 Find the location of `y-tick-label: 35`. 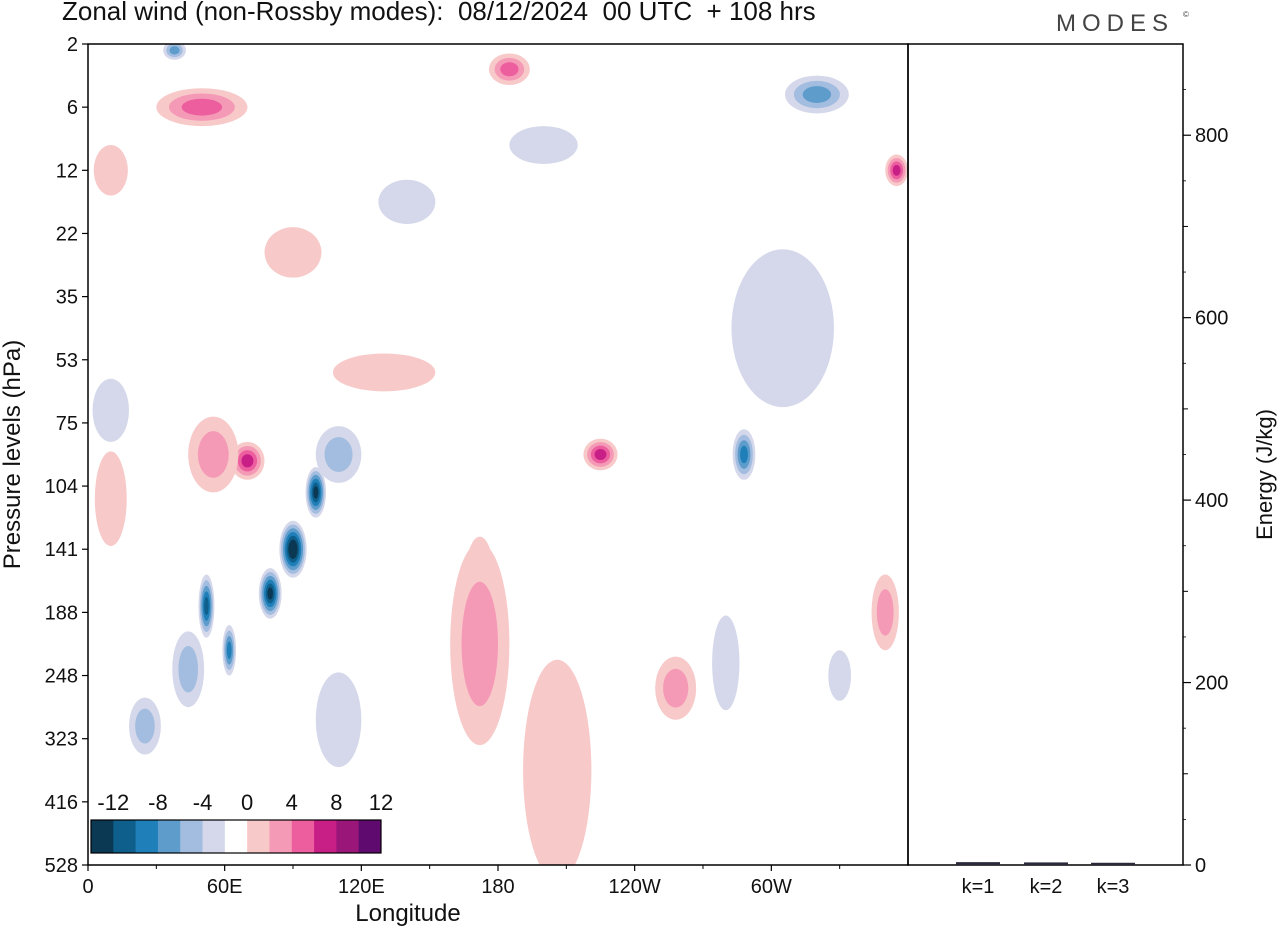

y-tick-label: 35 is located at coordinates (67, 298).